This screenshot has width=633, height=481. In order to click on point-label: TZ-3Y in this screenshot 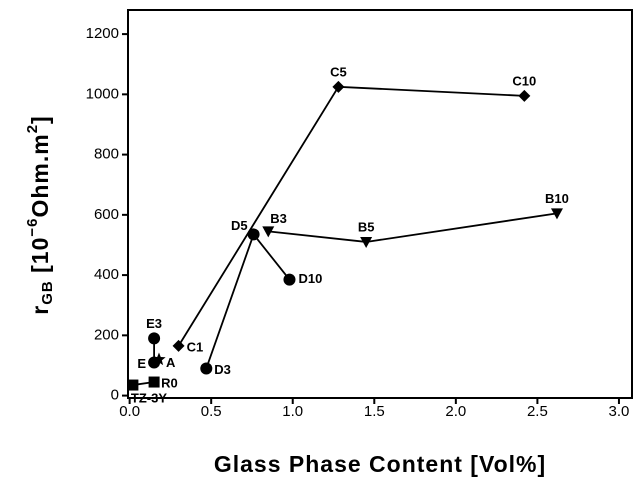, I will do `click(149, 397)`.